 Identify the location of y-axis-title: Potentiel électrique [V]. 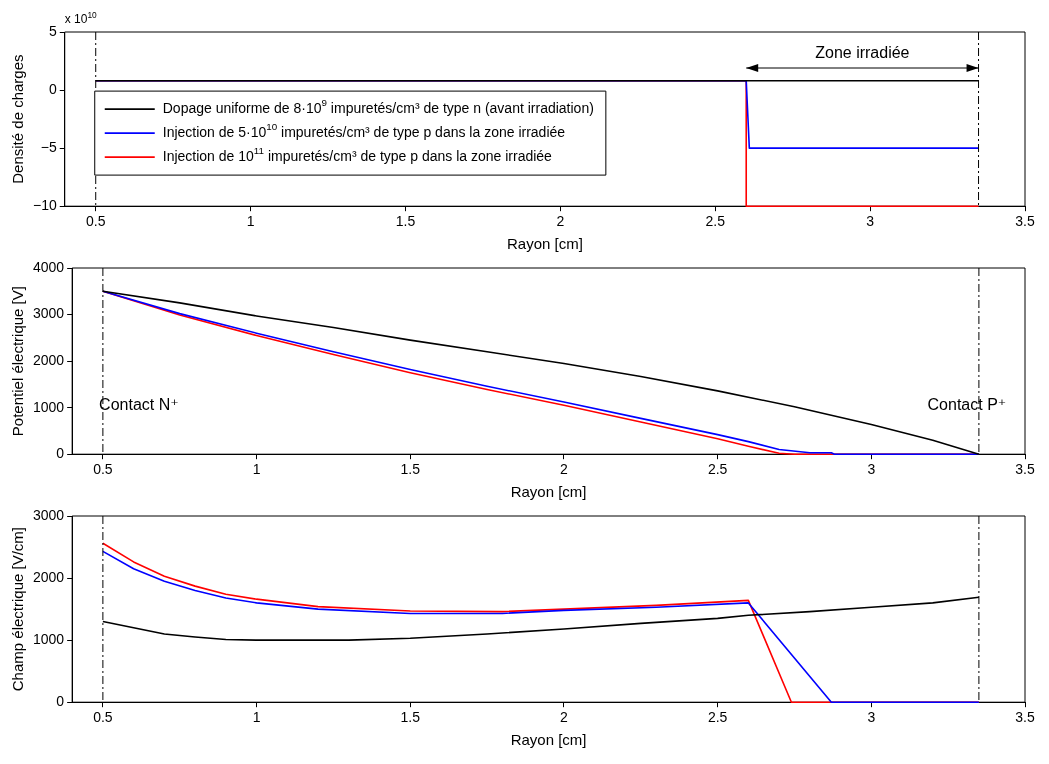
(18, 361).